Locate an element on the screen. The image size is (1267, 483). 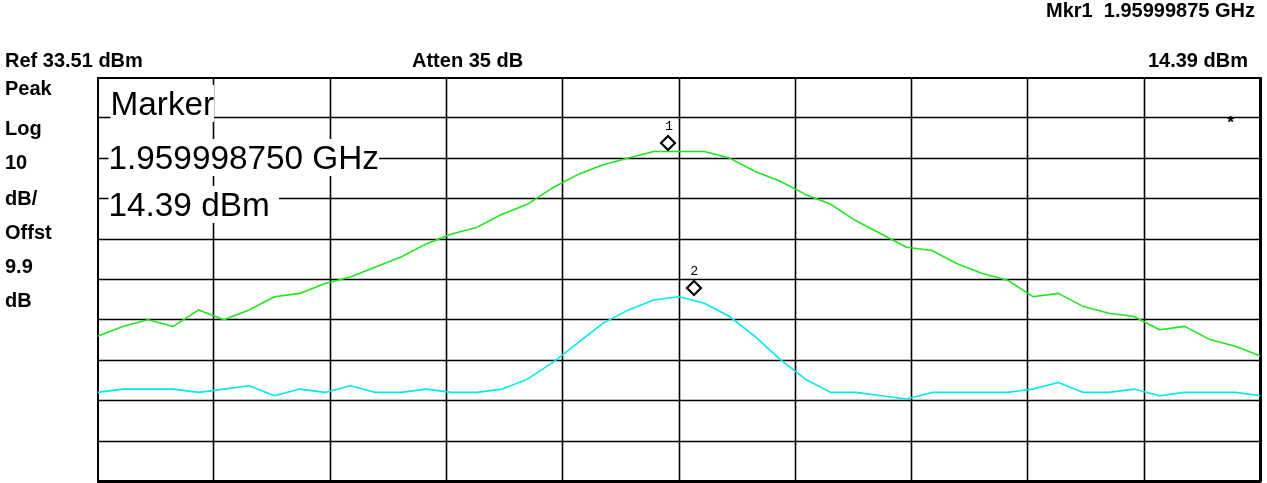
text: 14.39 dBm is located at coordinates (1197, 60).